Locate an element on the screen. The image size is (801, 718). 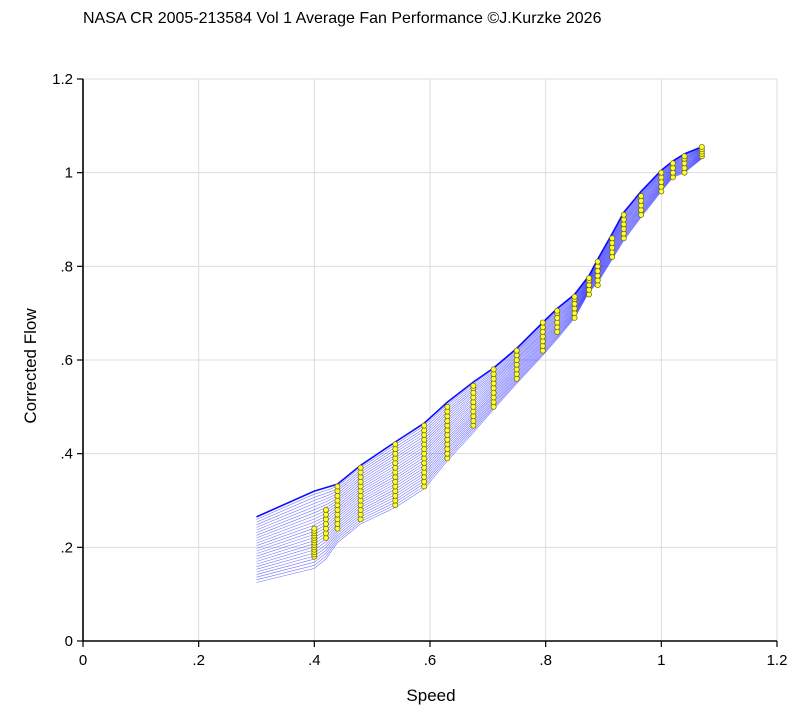
y-tick-label: 1 is located at coordinates (69, 173).